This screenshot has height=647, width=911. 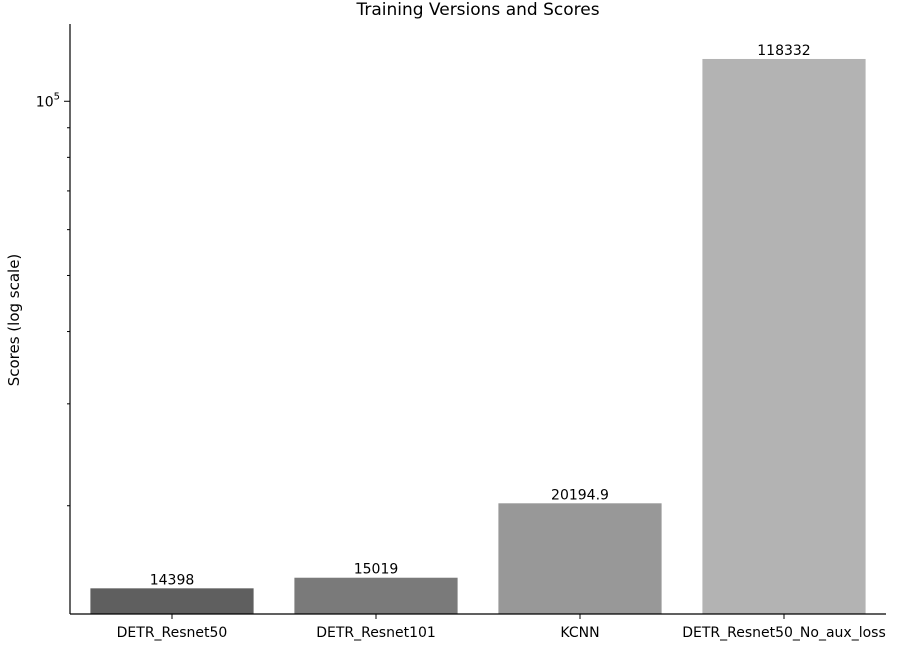 What do you see at coordinates (172, 633) in the screenshot?
I see `x-tick-label-0: DETR_Resnet50` at bounding box center [172, 633].